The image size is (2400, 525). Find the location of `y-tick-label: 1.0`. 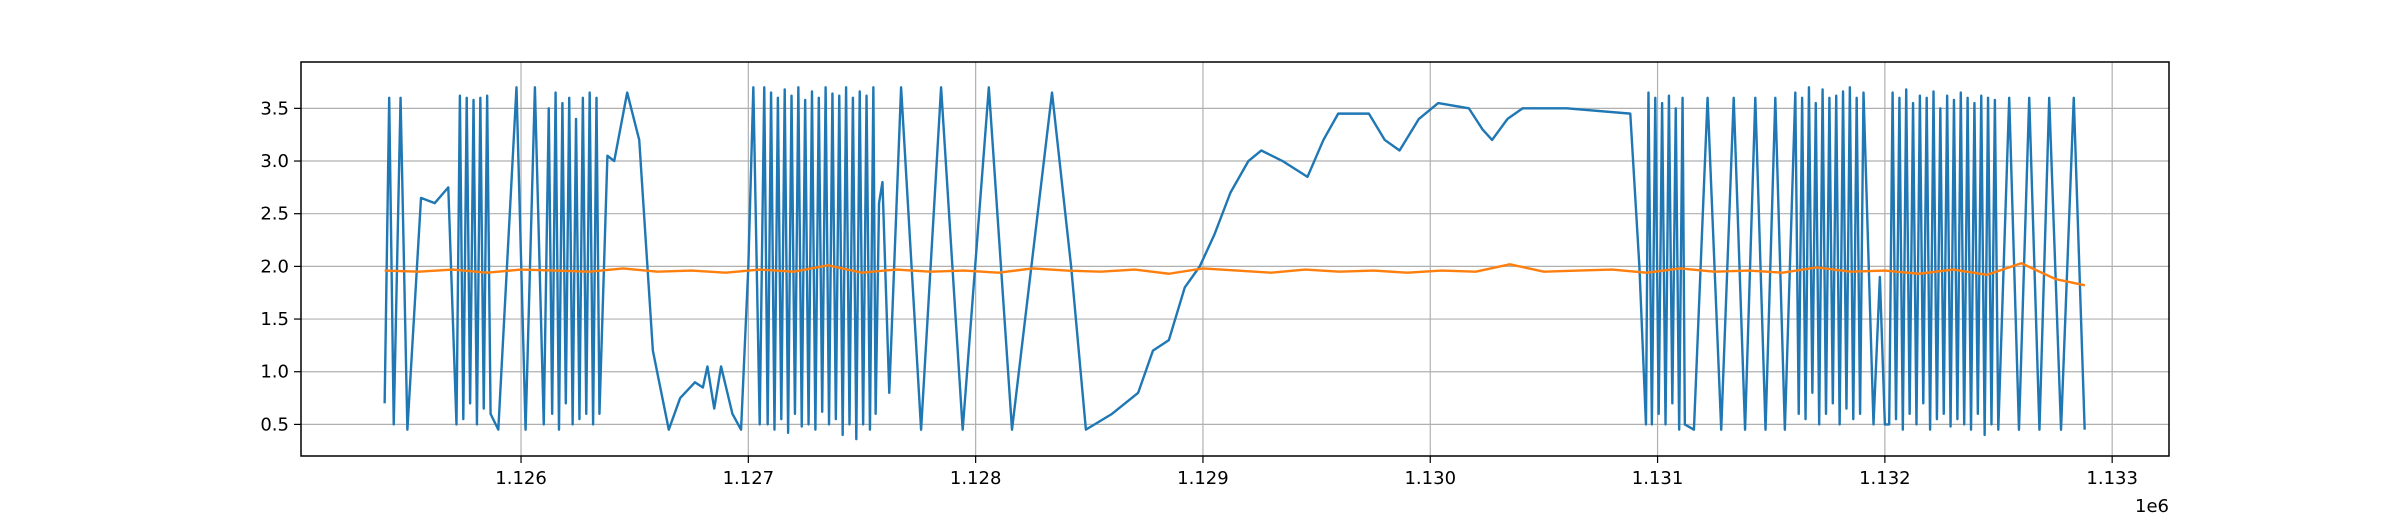

y-tick-label: 1.0 is located at coordinates (274, 372).